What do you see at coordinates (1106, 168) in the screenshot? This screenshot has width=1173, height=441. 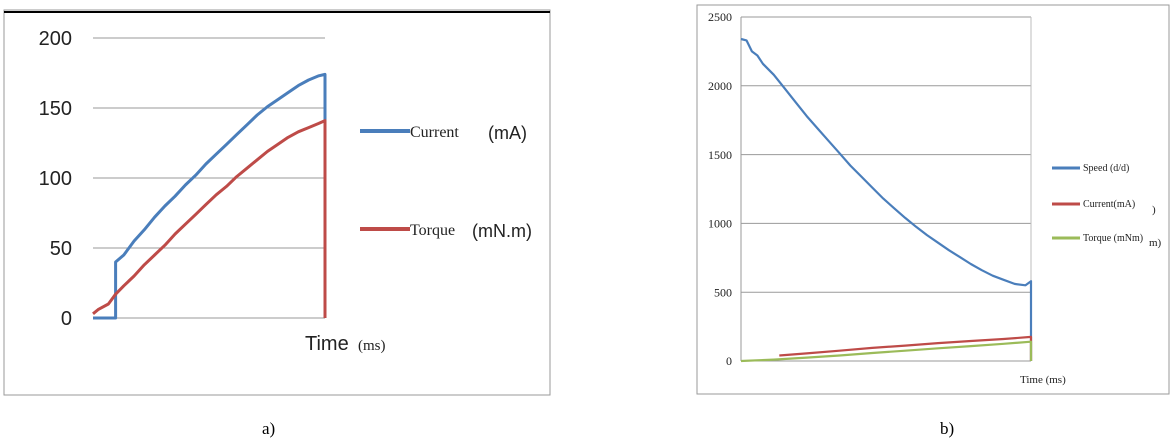 I see `legend-label-speed: Speed (d/d)` at bounding box center [1106, 168].